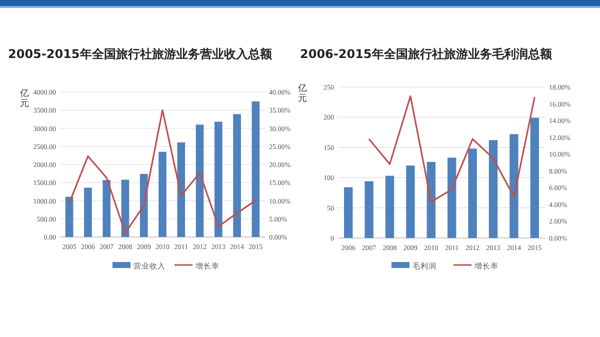 The image size is (600, 337). What do you see at coordinates (140, 54) in the screenshot?
I see `chart-title: 2005-2015年全国旅行社旅游业务营业收入总额` at bounding box center [140, 54].